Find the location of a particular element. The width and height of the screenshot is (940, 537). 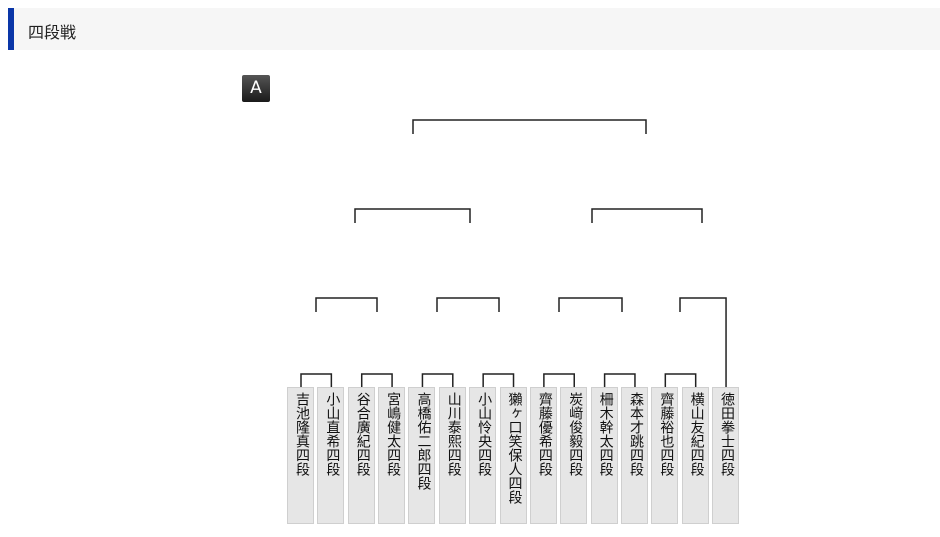

player-name: 小山直希四段 is located at coordinates (332, 434).